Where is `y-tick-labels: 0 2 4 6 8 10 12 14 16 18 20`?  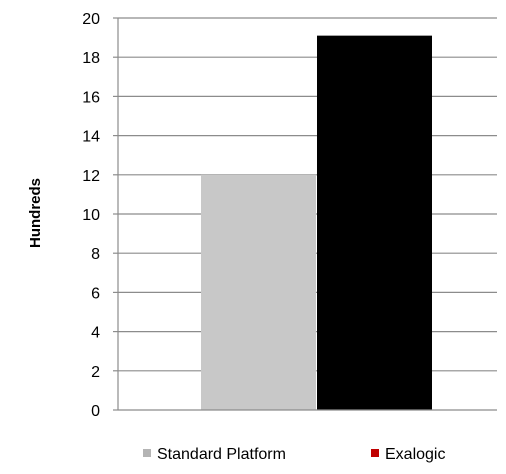 y-tick-labels: 0 2 4 6 8 10 12 14 16 18 20 is located at coordinates (91, 215).